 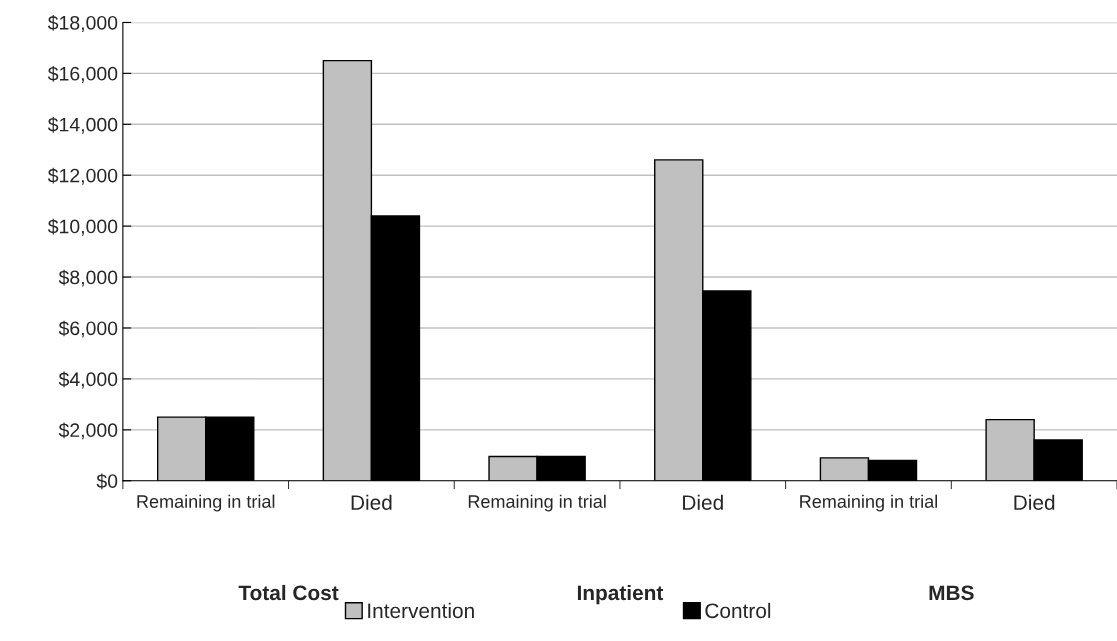 What do you see at coordinates (421, 610) in the screenshot?
I see `legend-label: Intervention` at bounding box center [421, 610].